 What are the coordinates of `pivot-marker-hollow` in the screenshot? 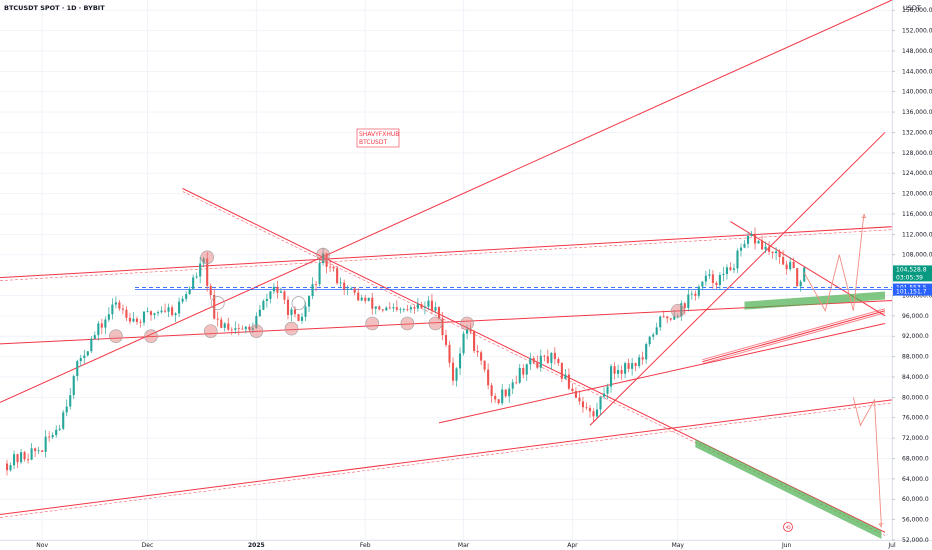 It's located at (298, 303).